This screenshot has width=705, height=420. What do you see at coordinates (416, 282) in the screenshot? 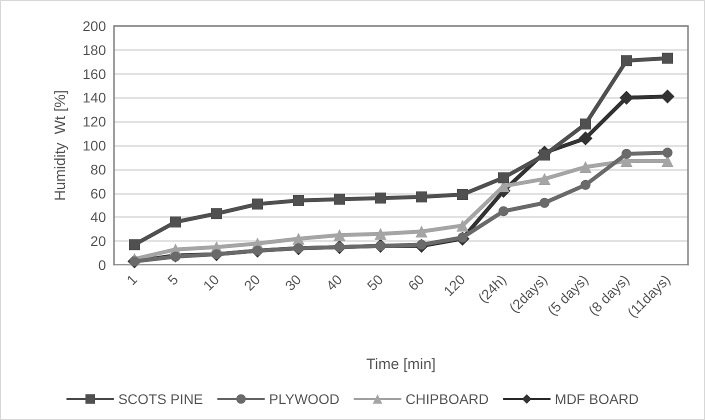
I see `x-tick-label: 60` at bounding box center [416, 282].